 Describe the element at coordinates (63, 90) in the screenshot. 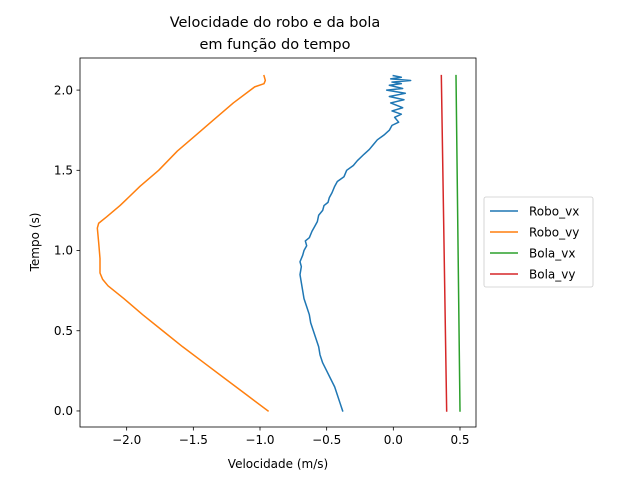

I see `y-tick-label: 2.0` at that location.